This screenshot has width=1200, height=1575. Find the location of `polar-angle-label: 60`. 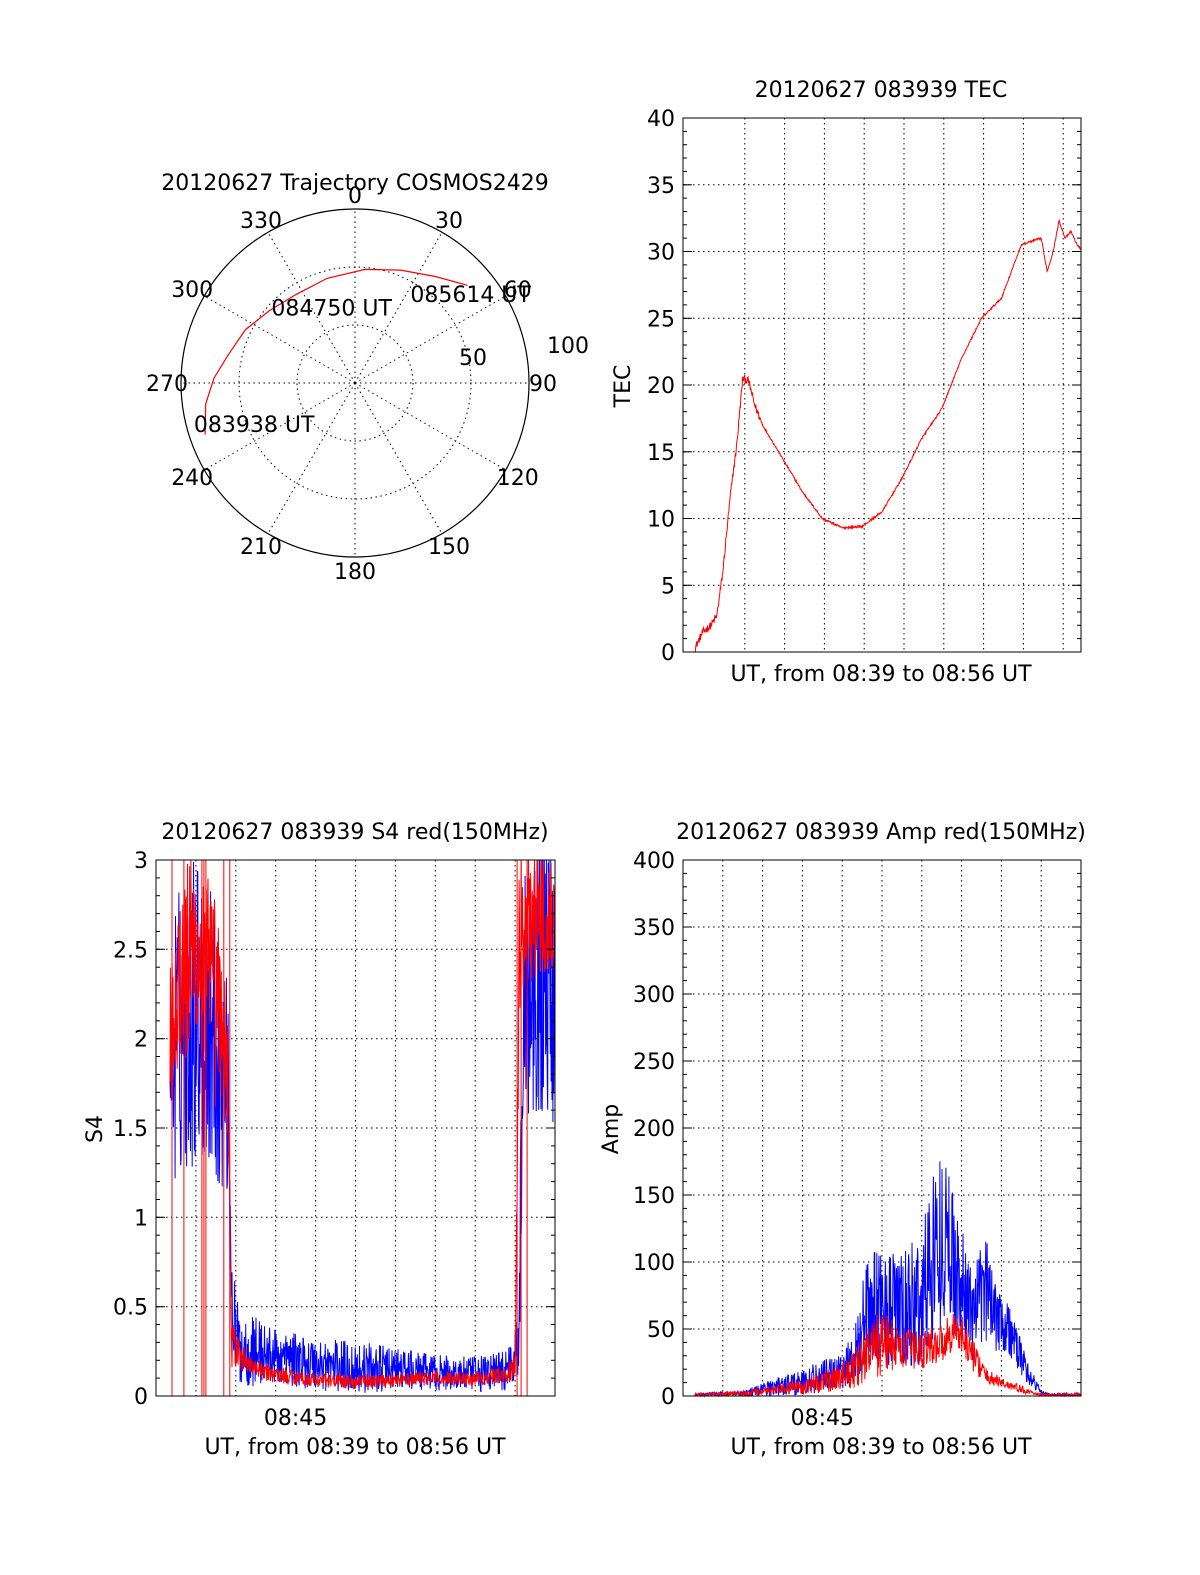

polar-angle-label: 60 is located at coordinates (518, 290).